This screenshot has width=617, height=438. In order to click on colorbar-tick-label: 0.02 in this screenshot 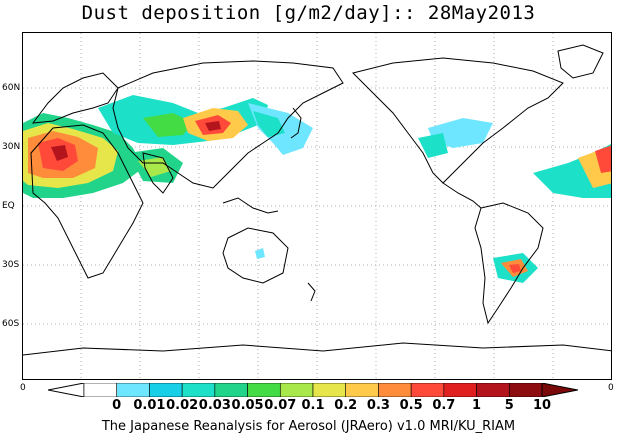, I will do `click(182, 405)`.